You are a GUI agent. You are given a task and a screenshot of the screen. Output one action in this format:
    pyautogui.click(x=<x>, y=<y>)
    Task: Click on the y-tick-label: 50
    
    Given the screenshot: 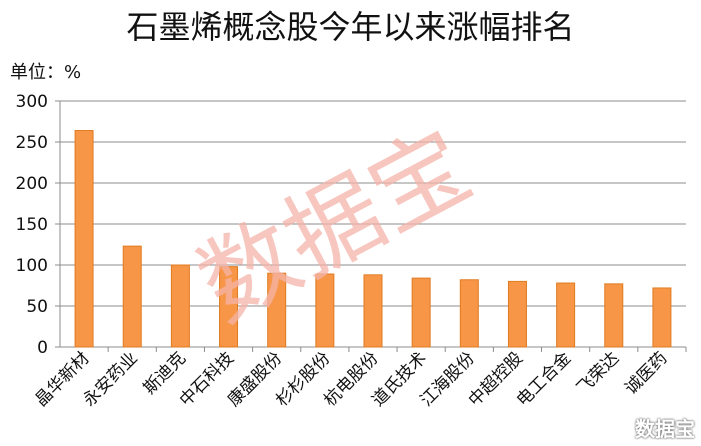 What is the action you would take?
    pyautogui.click(x=37, y=307)
    